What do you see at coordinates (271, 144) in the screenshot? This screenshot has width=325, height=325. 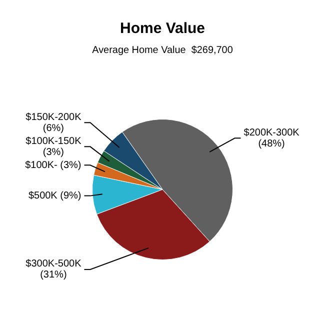 I see `data-label: (48%)` at bounding box center [271, 144].